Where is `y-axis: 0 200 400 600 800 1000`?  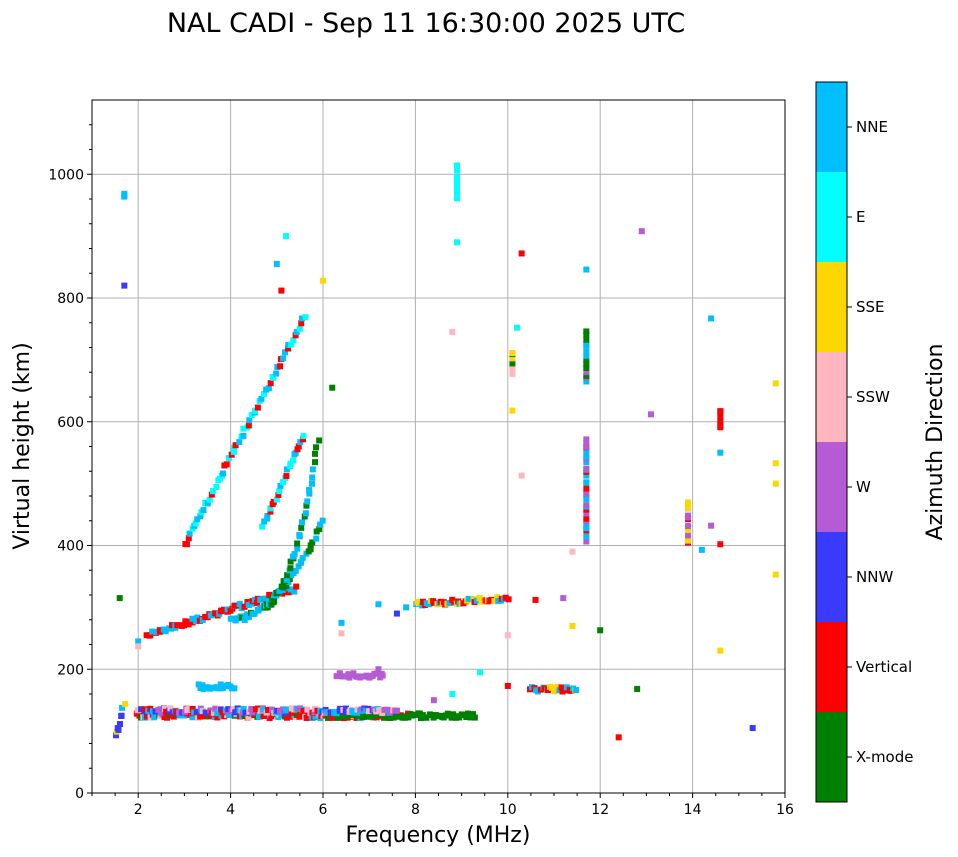
y-axis: 0 200 400 600 800 1000 is located at coordinates (70, 463).